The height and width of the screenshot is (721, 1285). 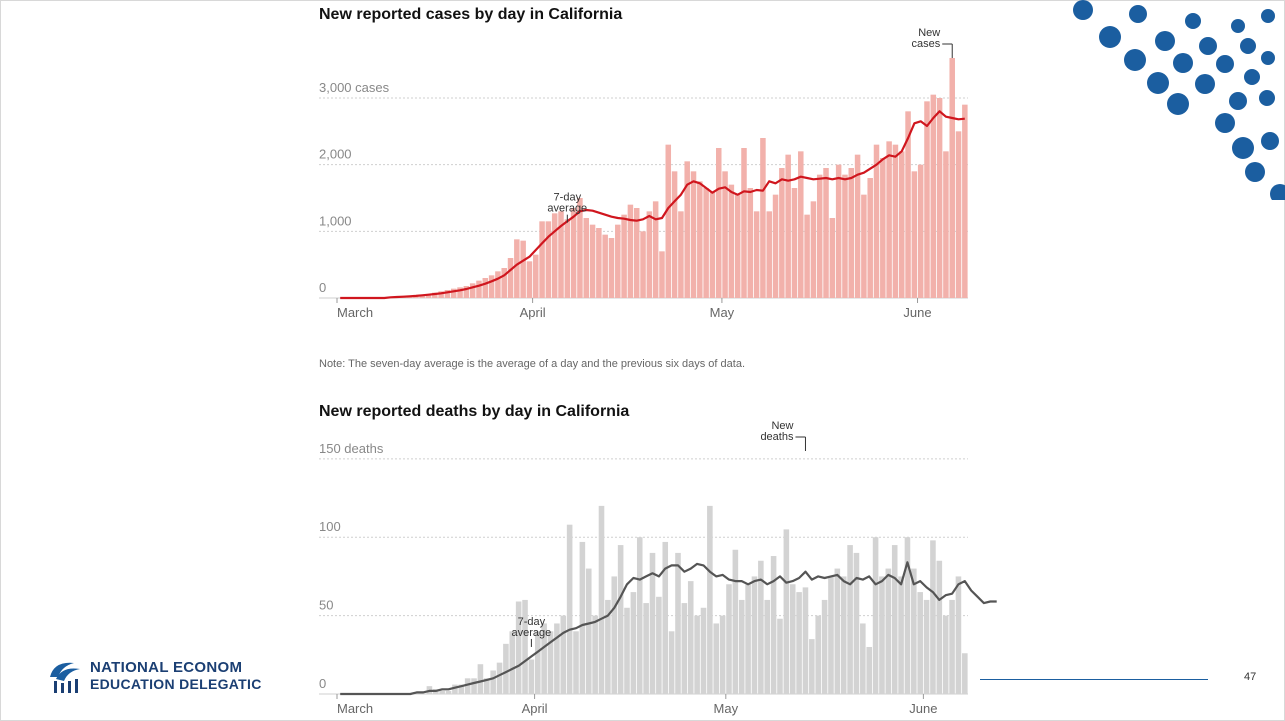 I want to click on cases-annotation-line: New, so click(x=929, y=33).